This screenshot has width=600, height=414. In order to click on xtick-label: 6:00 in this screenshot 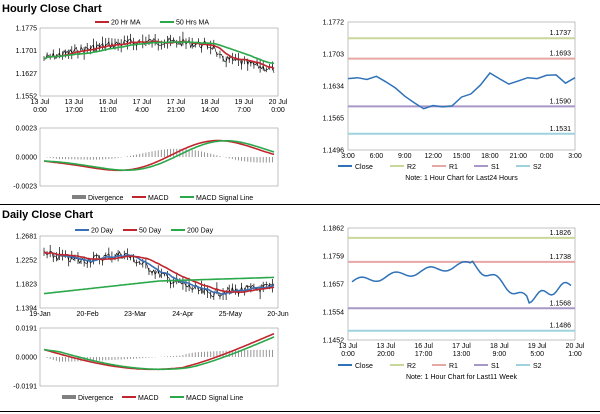, I will do `click(377, 156)`.